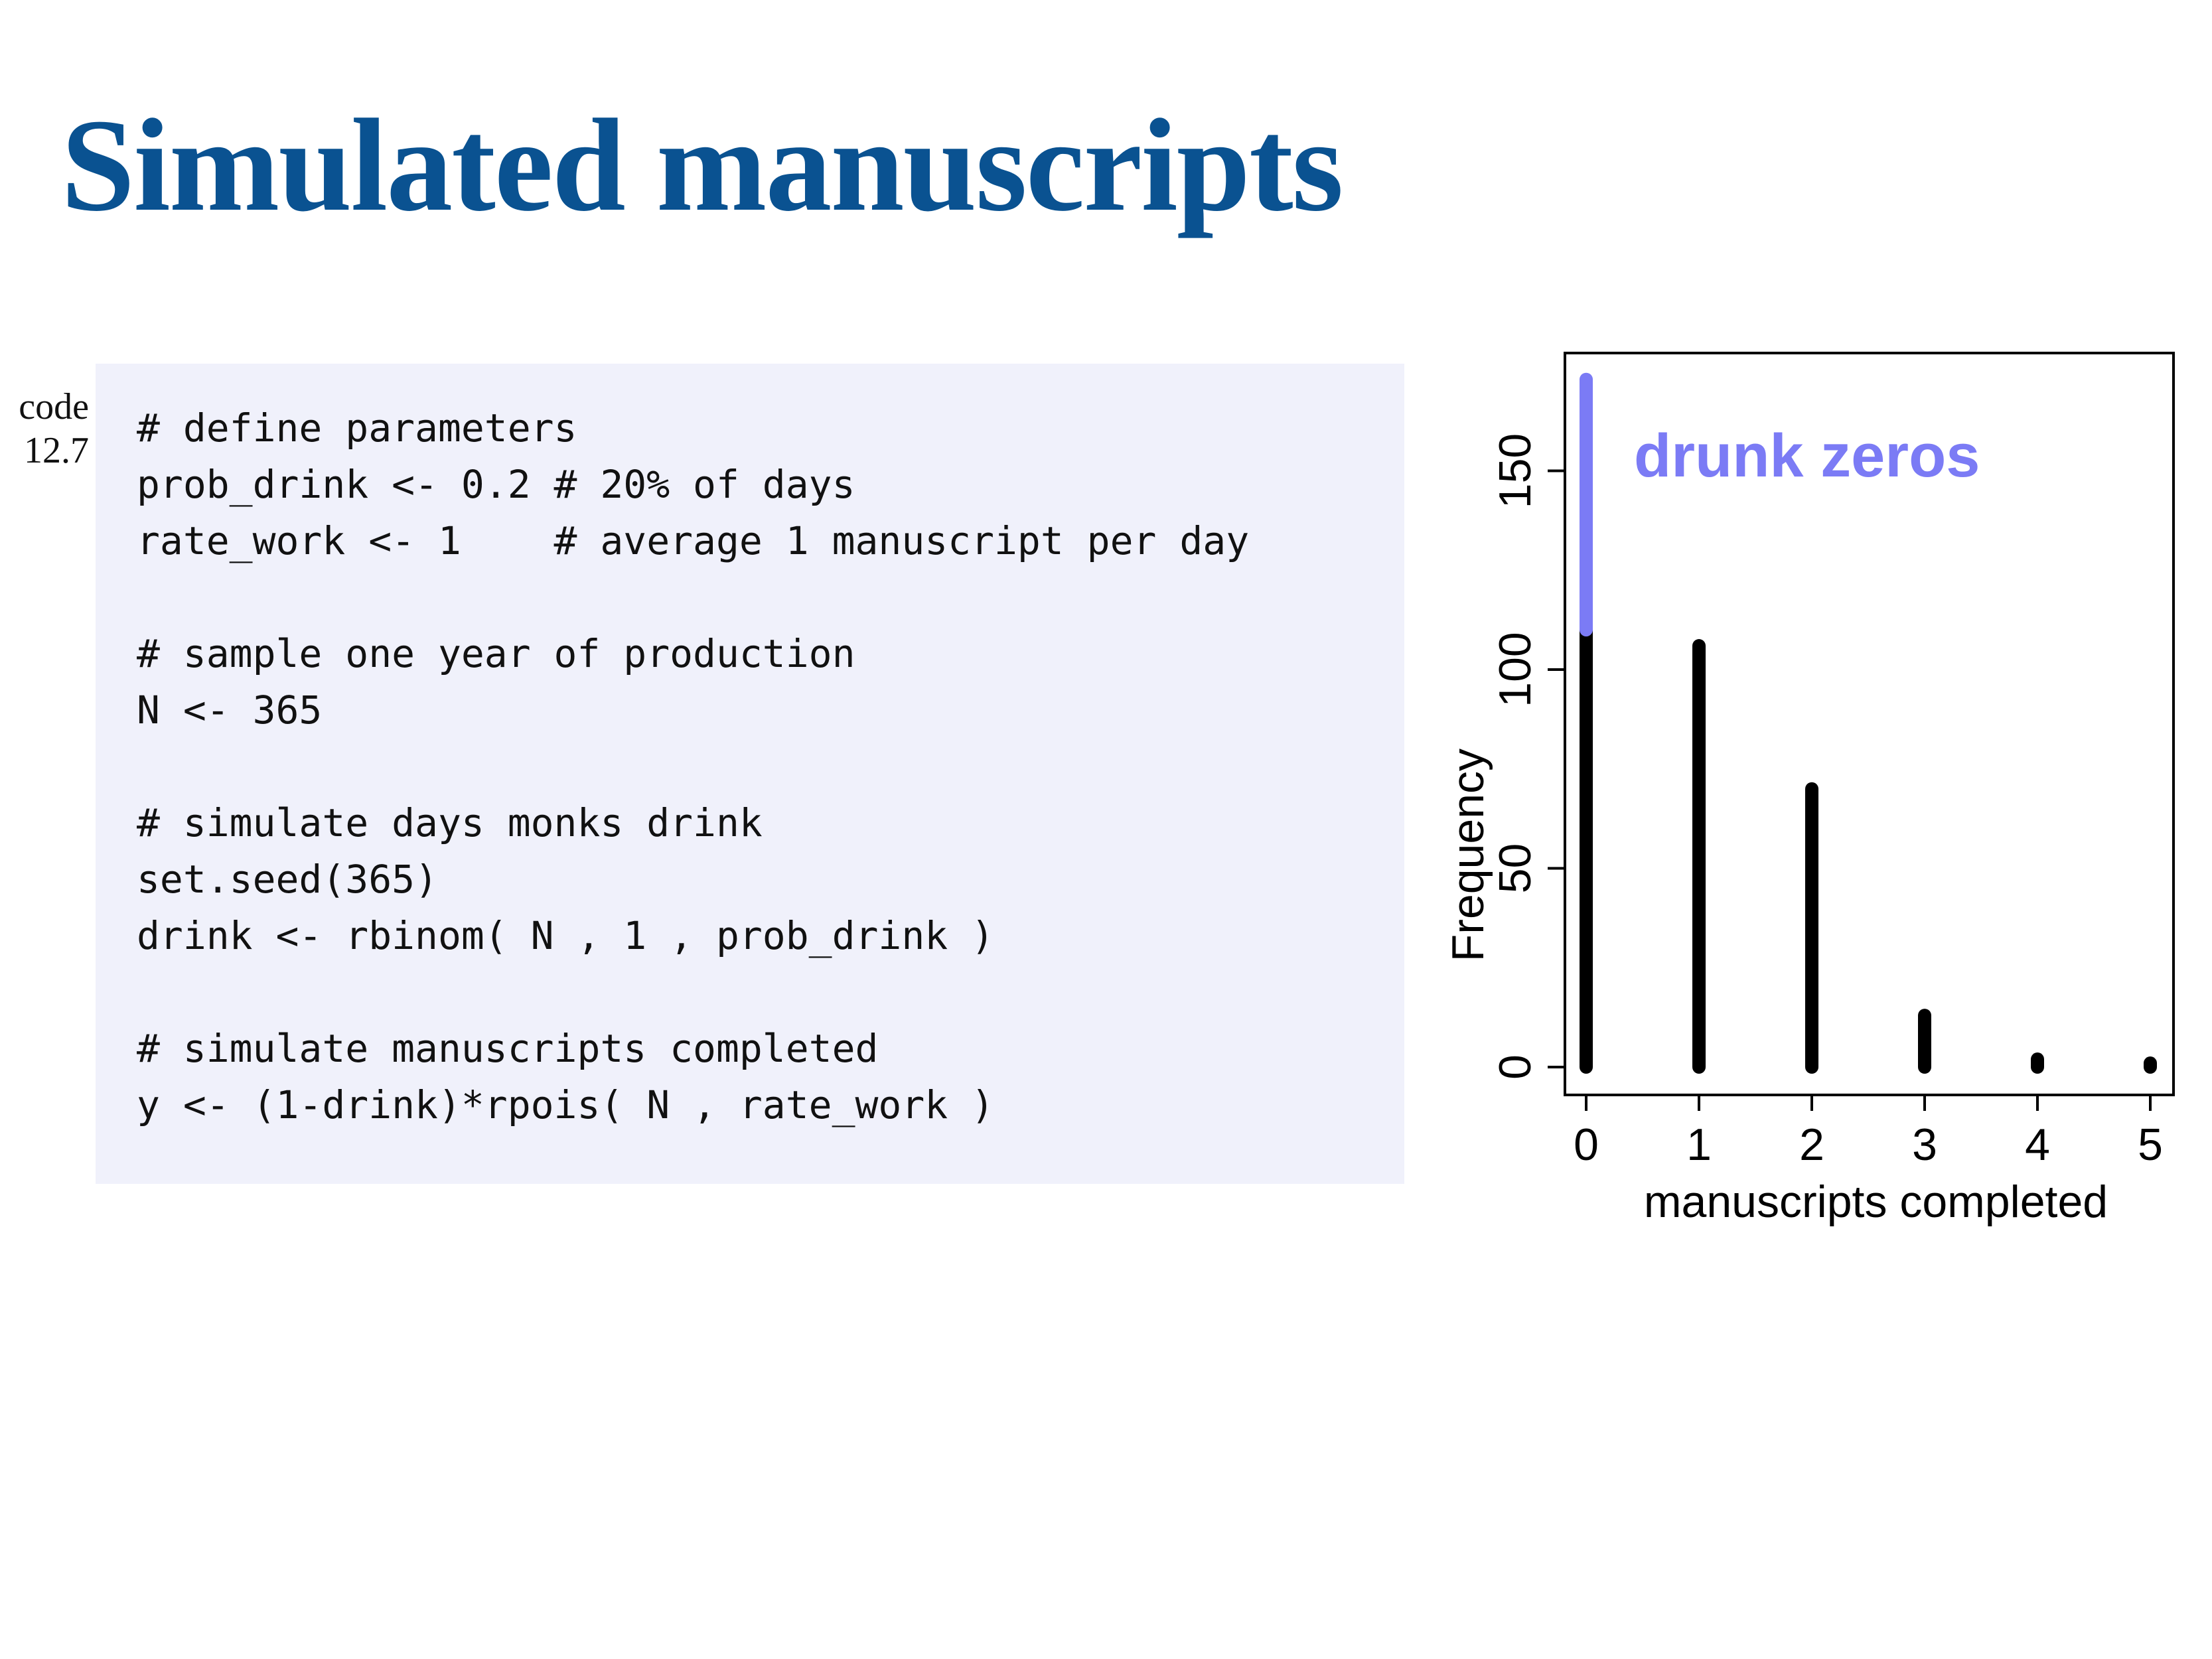  What do you see at coordinates (1527, 756) in the screenshot?
I see `y-axis: 0 50 100 150` at bounding box center [1527, 756].